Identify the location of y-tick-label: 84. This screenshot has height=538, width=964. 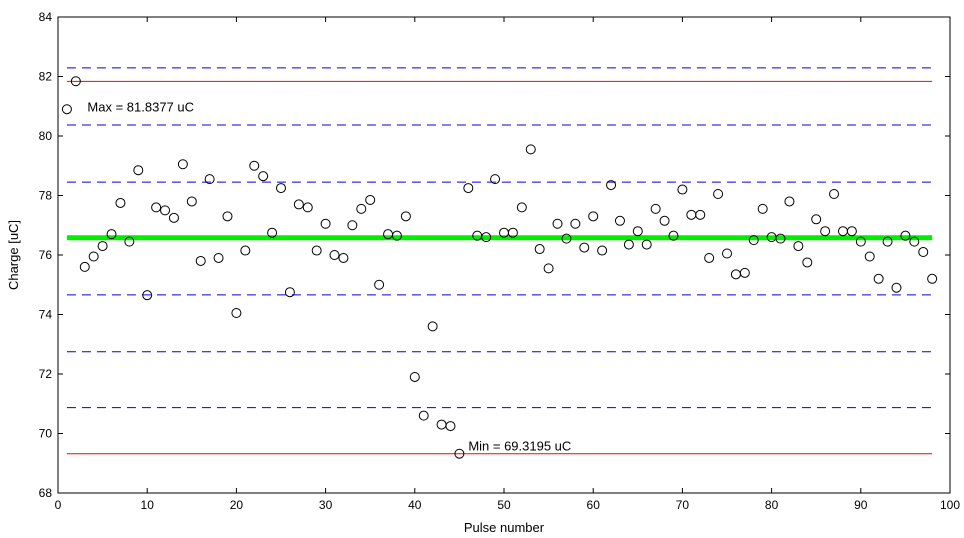
(46, 17).